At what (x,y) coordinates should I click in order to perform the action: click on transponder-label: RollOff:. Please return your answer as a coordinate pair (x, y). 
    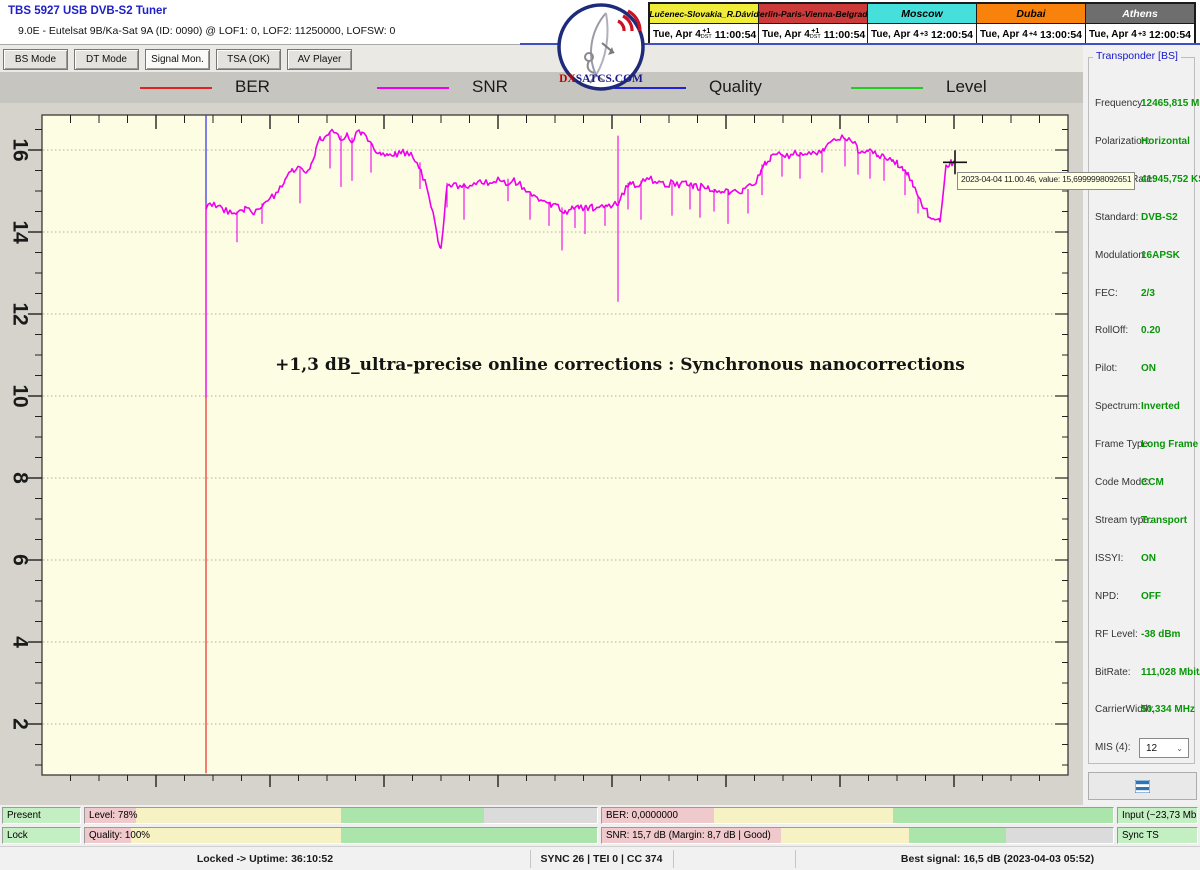
    Looking at the image, I should click on (1112, 331).